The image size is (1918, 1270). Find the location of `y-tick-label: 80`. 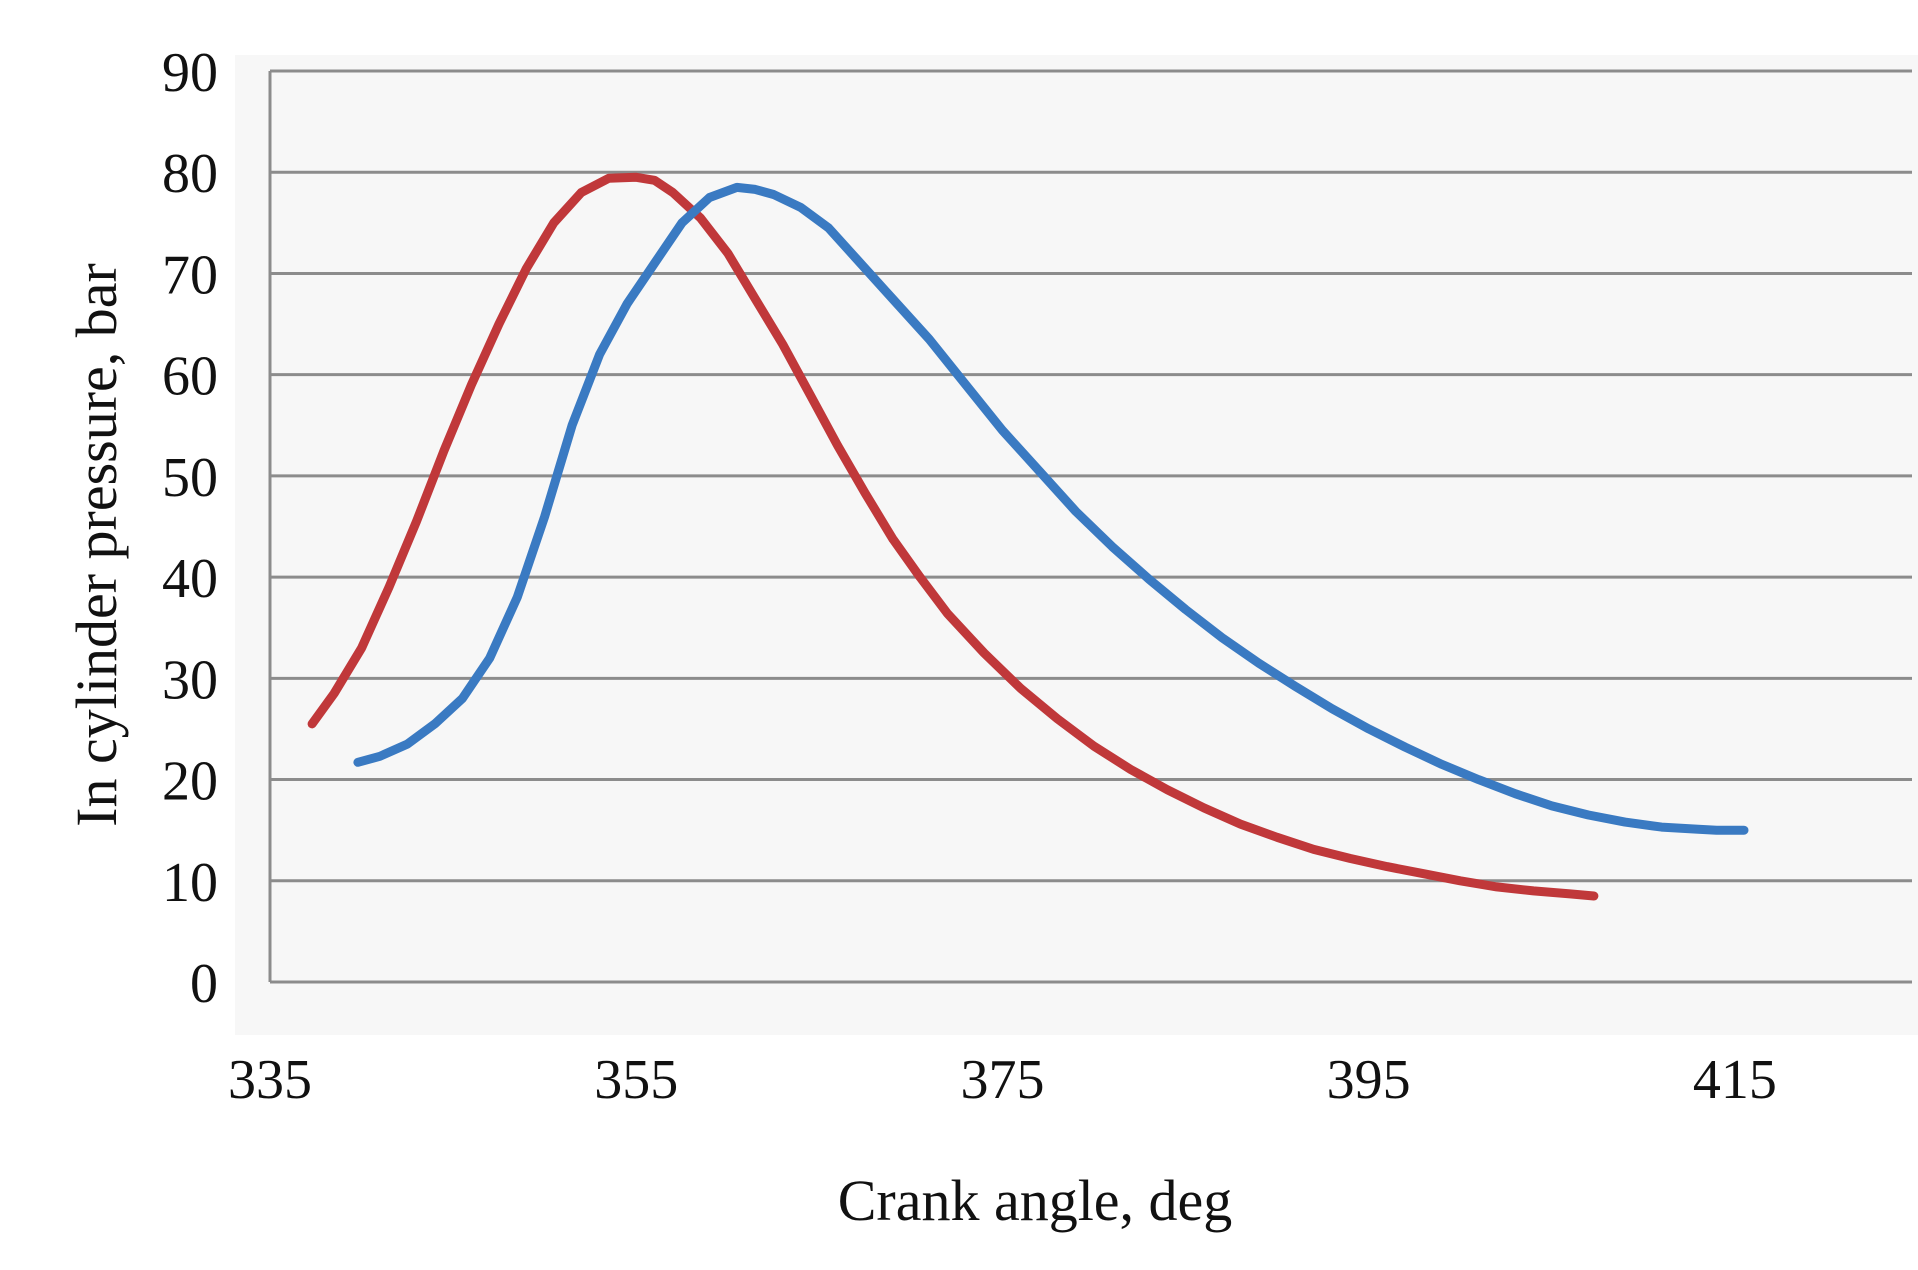

y-tick-label: 80 is located at coordinates (190, 174).